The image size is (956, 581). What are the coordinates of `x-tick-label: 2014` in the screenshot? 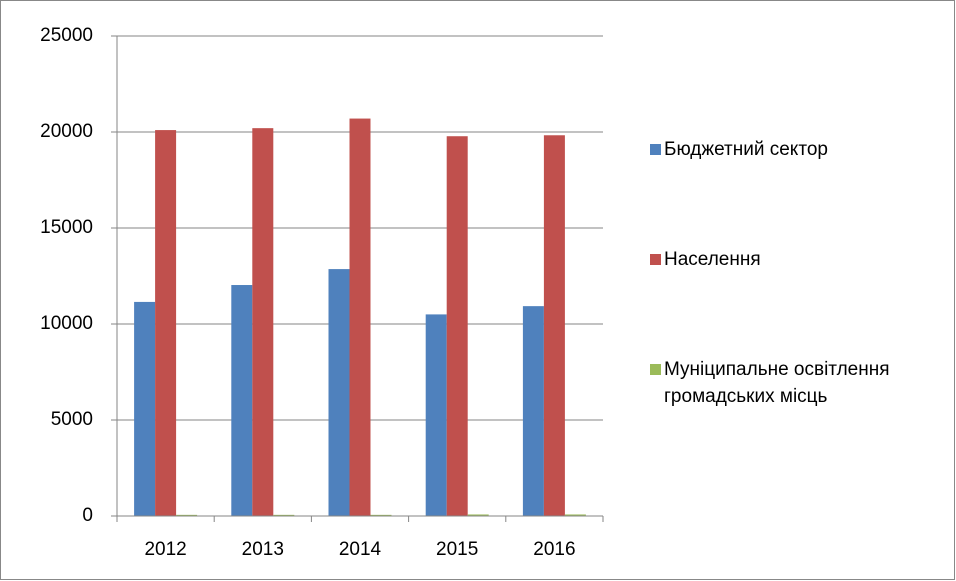 It's located at (360, 549).